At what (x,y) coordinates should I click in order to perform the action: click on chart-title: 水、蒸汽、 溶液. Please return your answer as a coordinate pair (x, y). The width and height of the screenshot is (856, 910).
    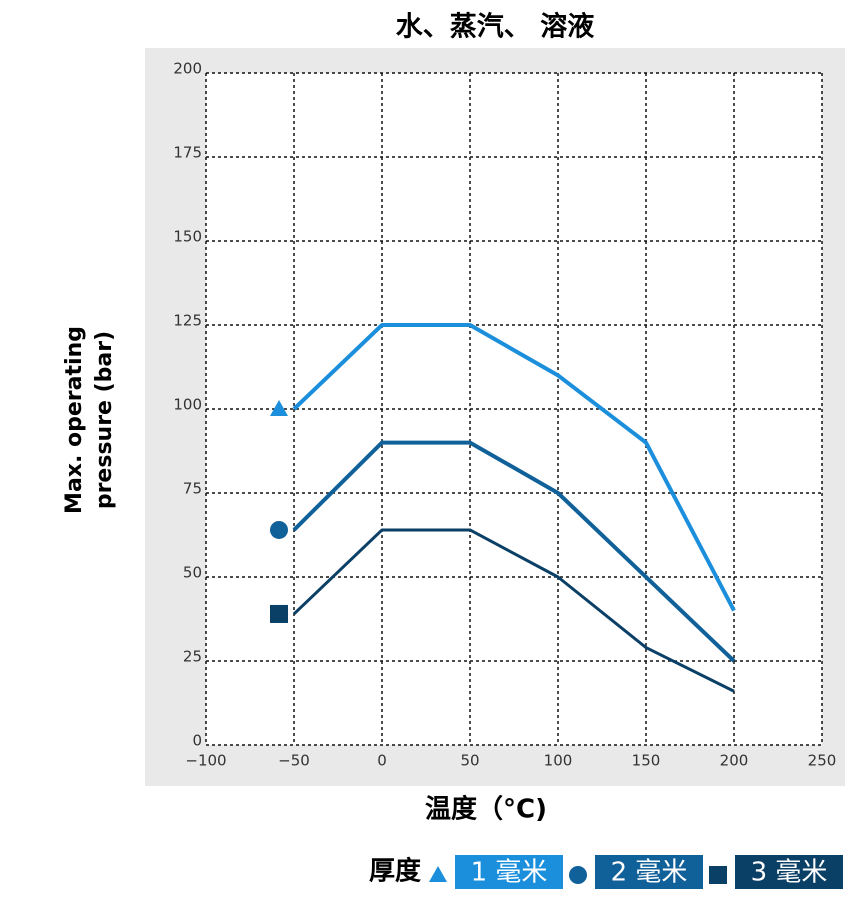
    Looking at the image, I should click on (495, 27).